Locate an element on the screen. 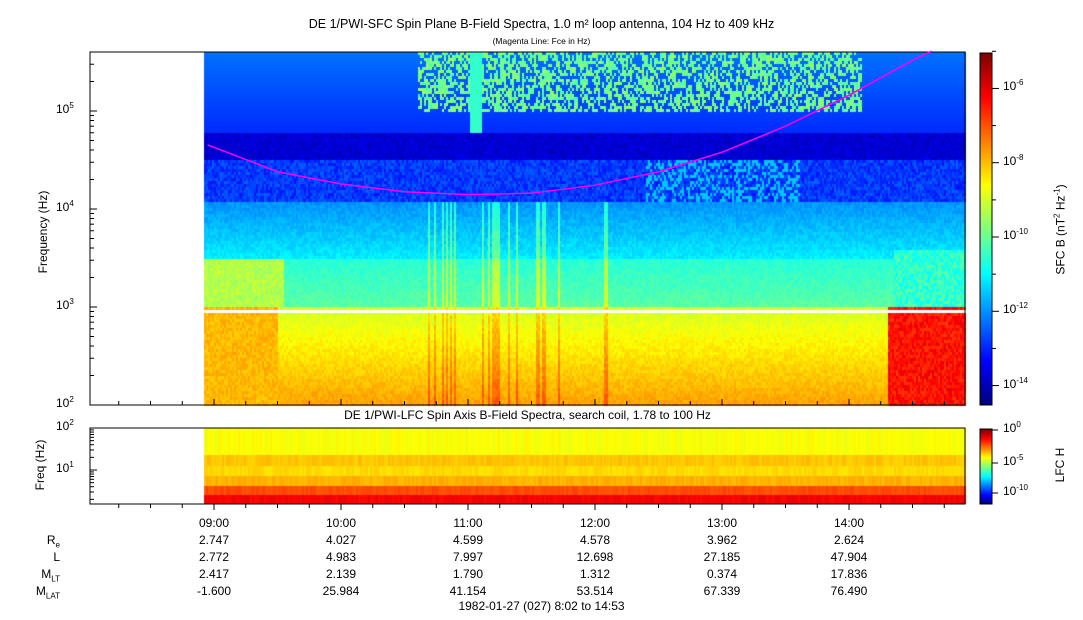  ephemeris-row-label: MLAT is located at coordinates (47, 592).